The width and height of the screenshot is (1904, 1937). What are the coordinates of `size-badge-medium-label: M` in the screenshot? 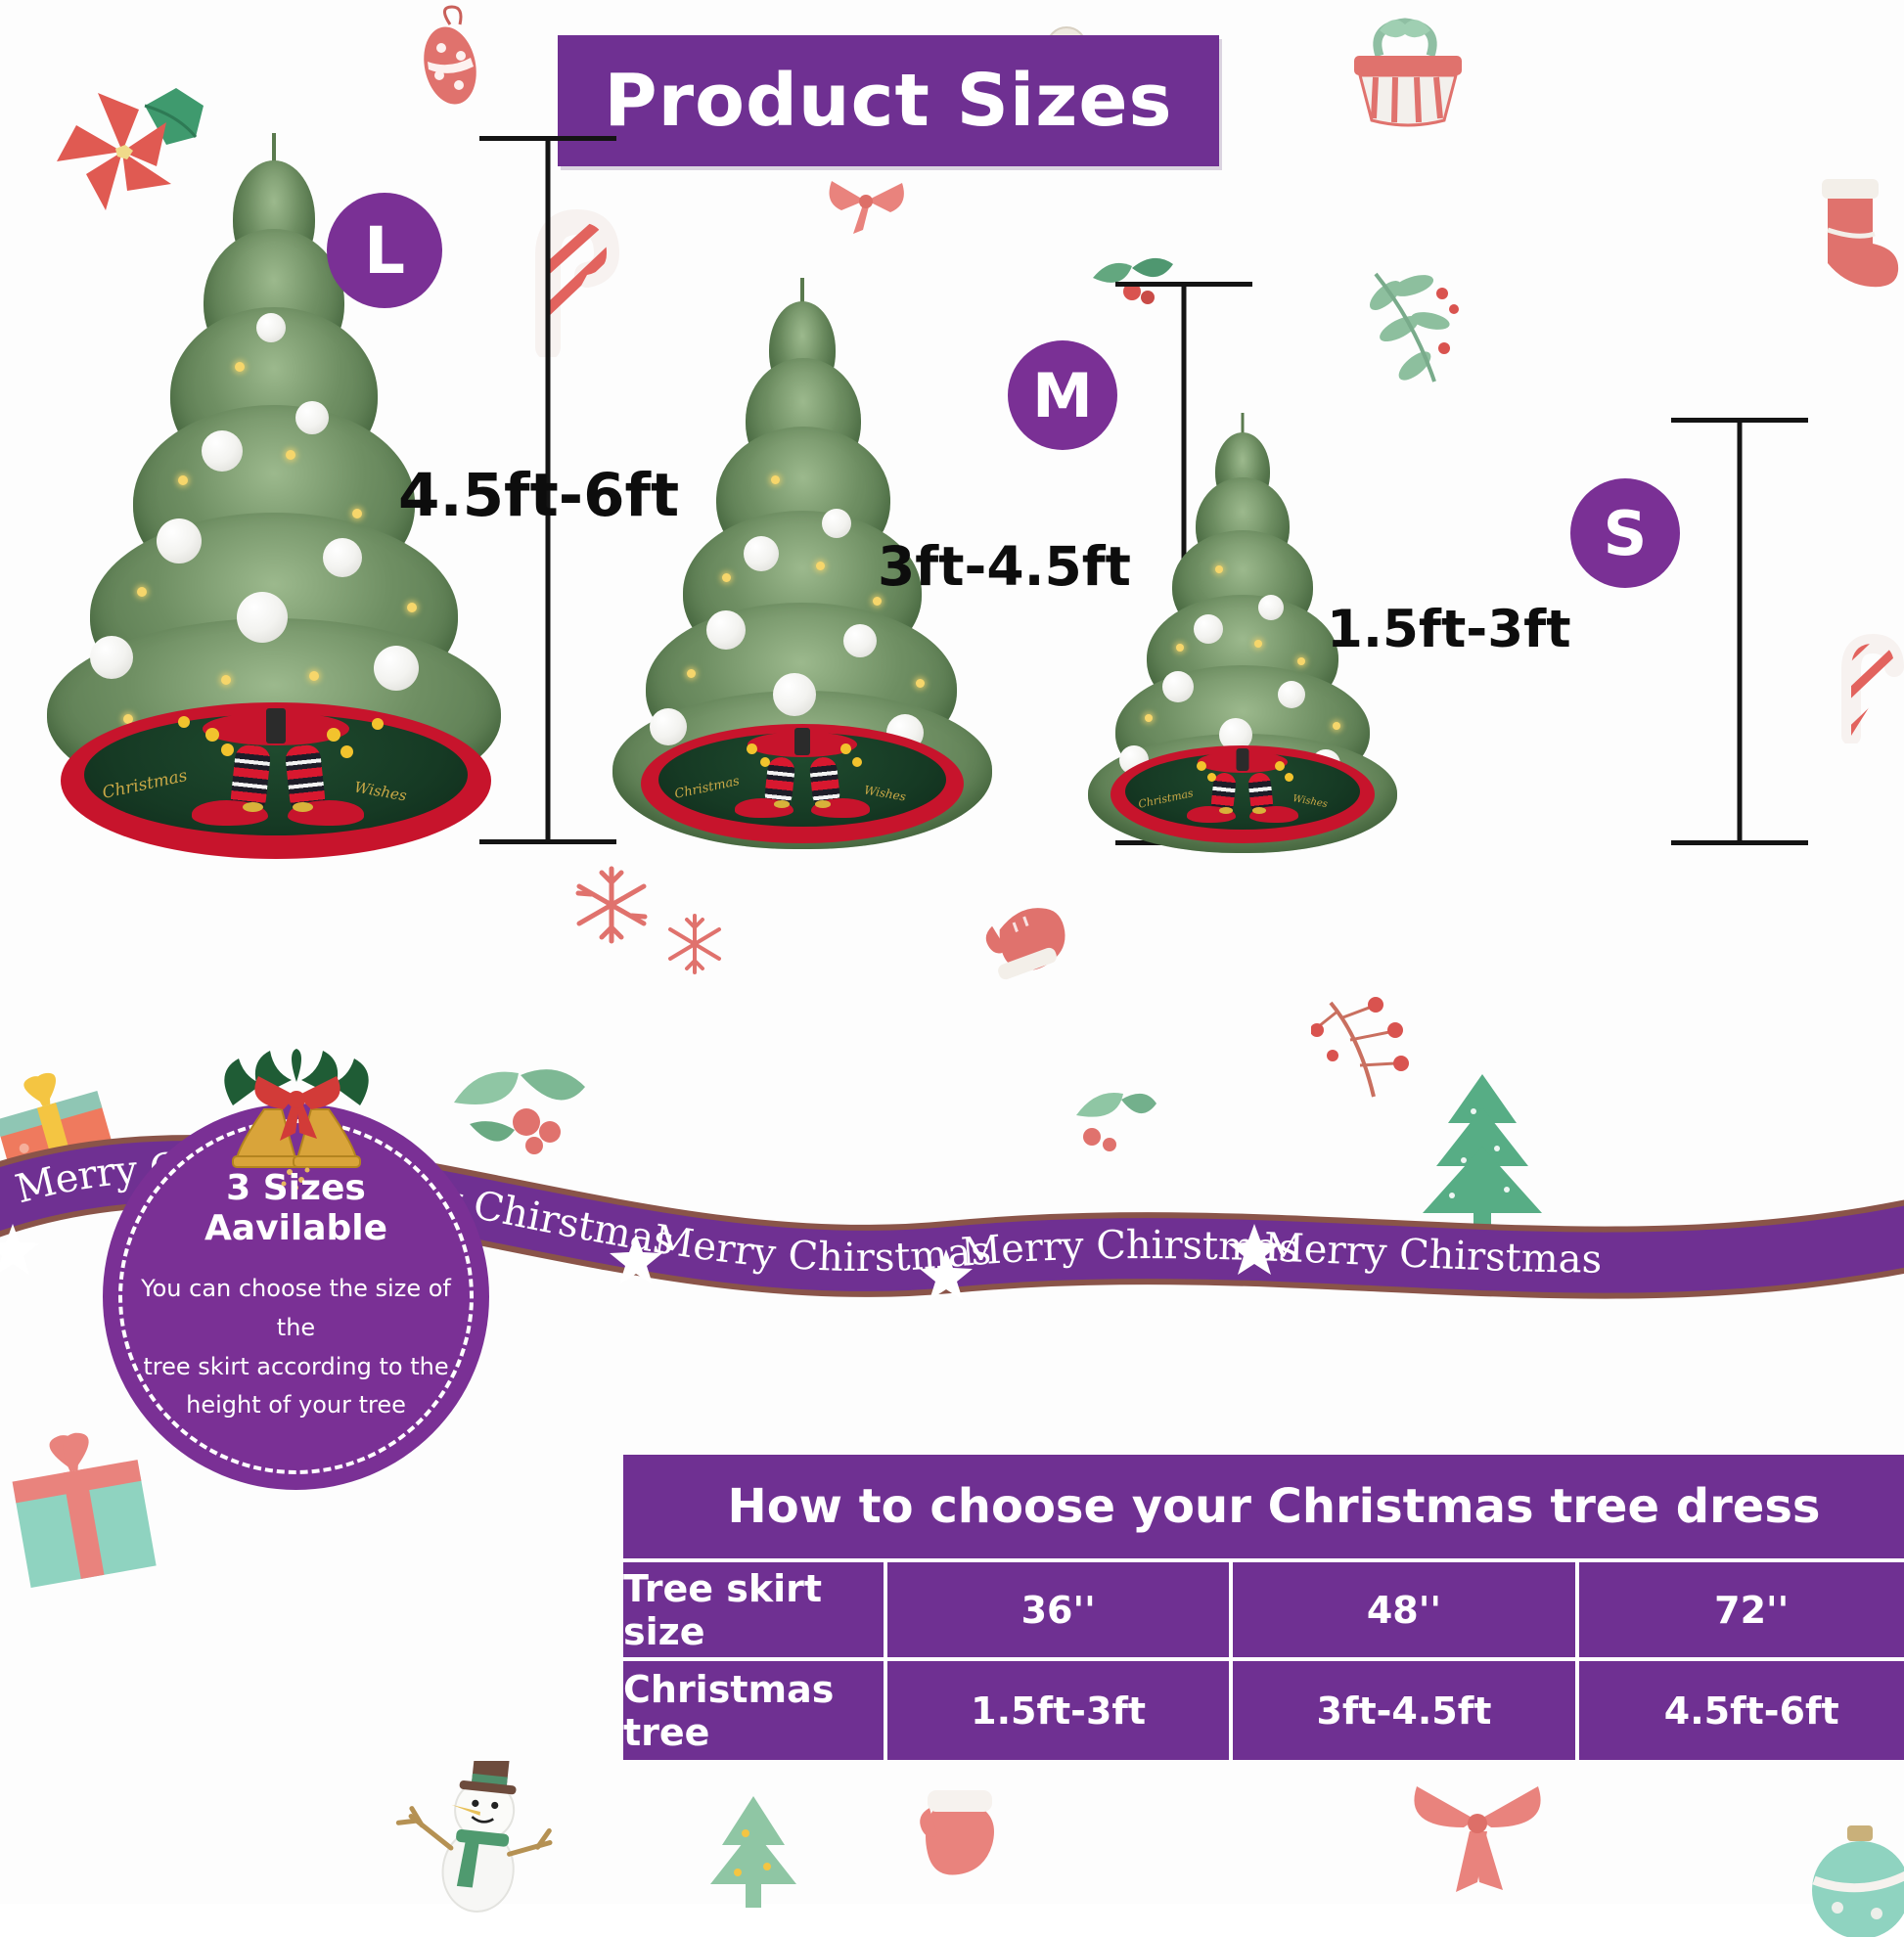 It's located at (1062, 395).